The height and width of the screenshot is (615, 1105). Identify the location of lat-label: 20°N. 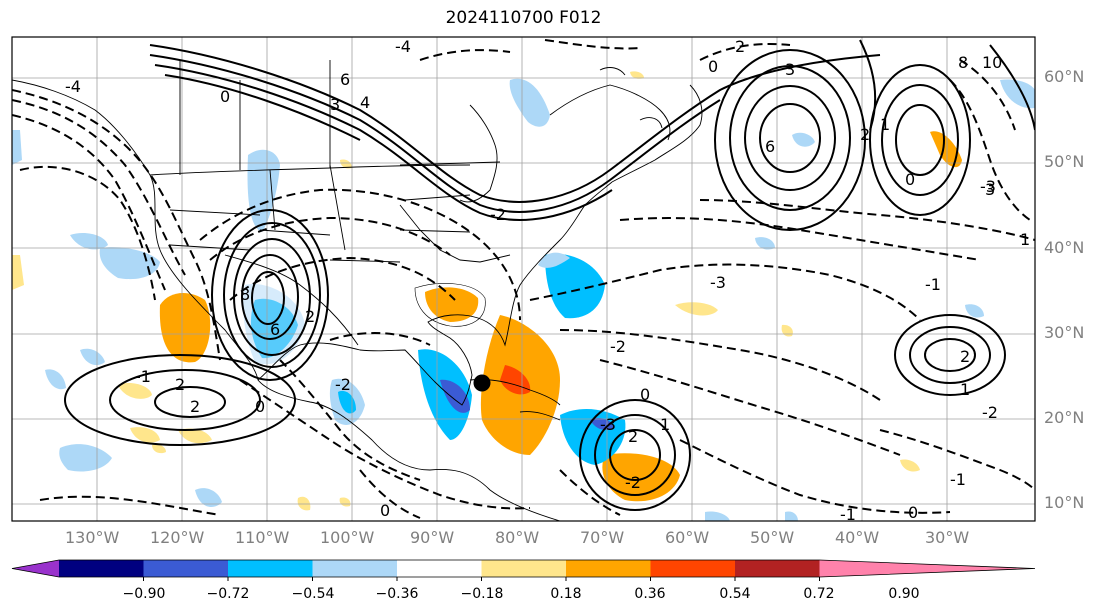
(1064, 417).